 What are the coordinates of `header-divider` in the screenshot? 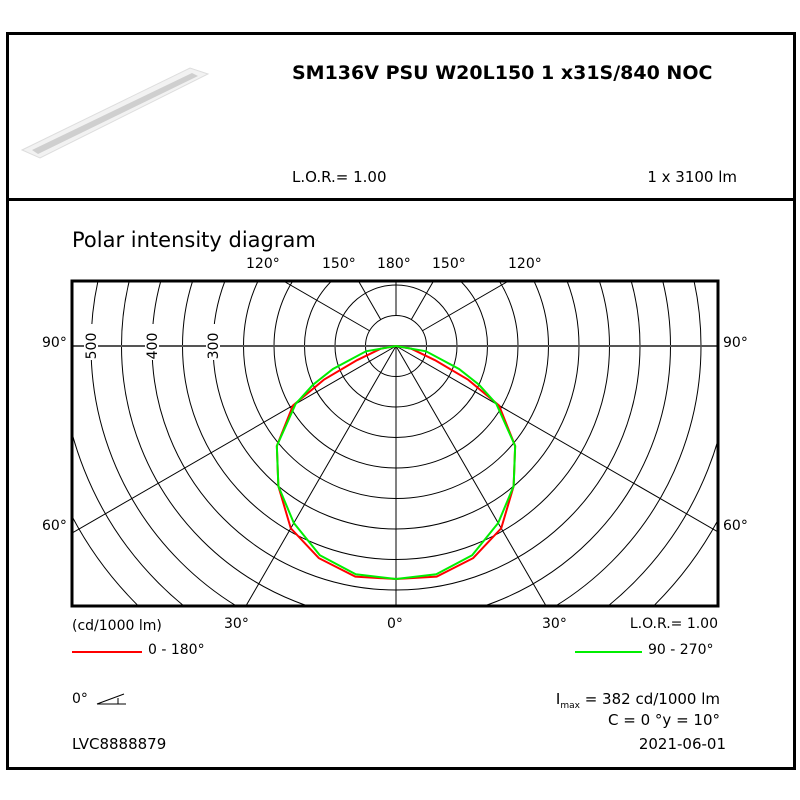 It's located at (401, 199).